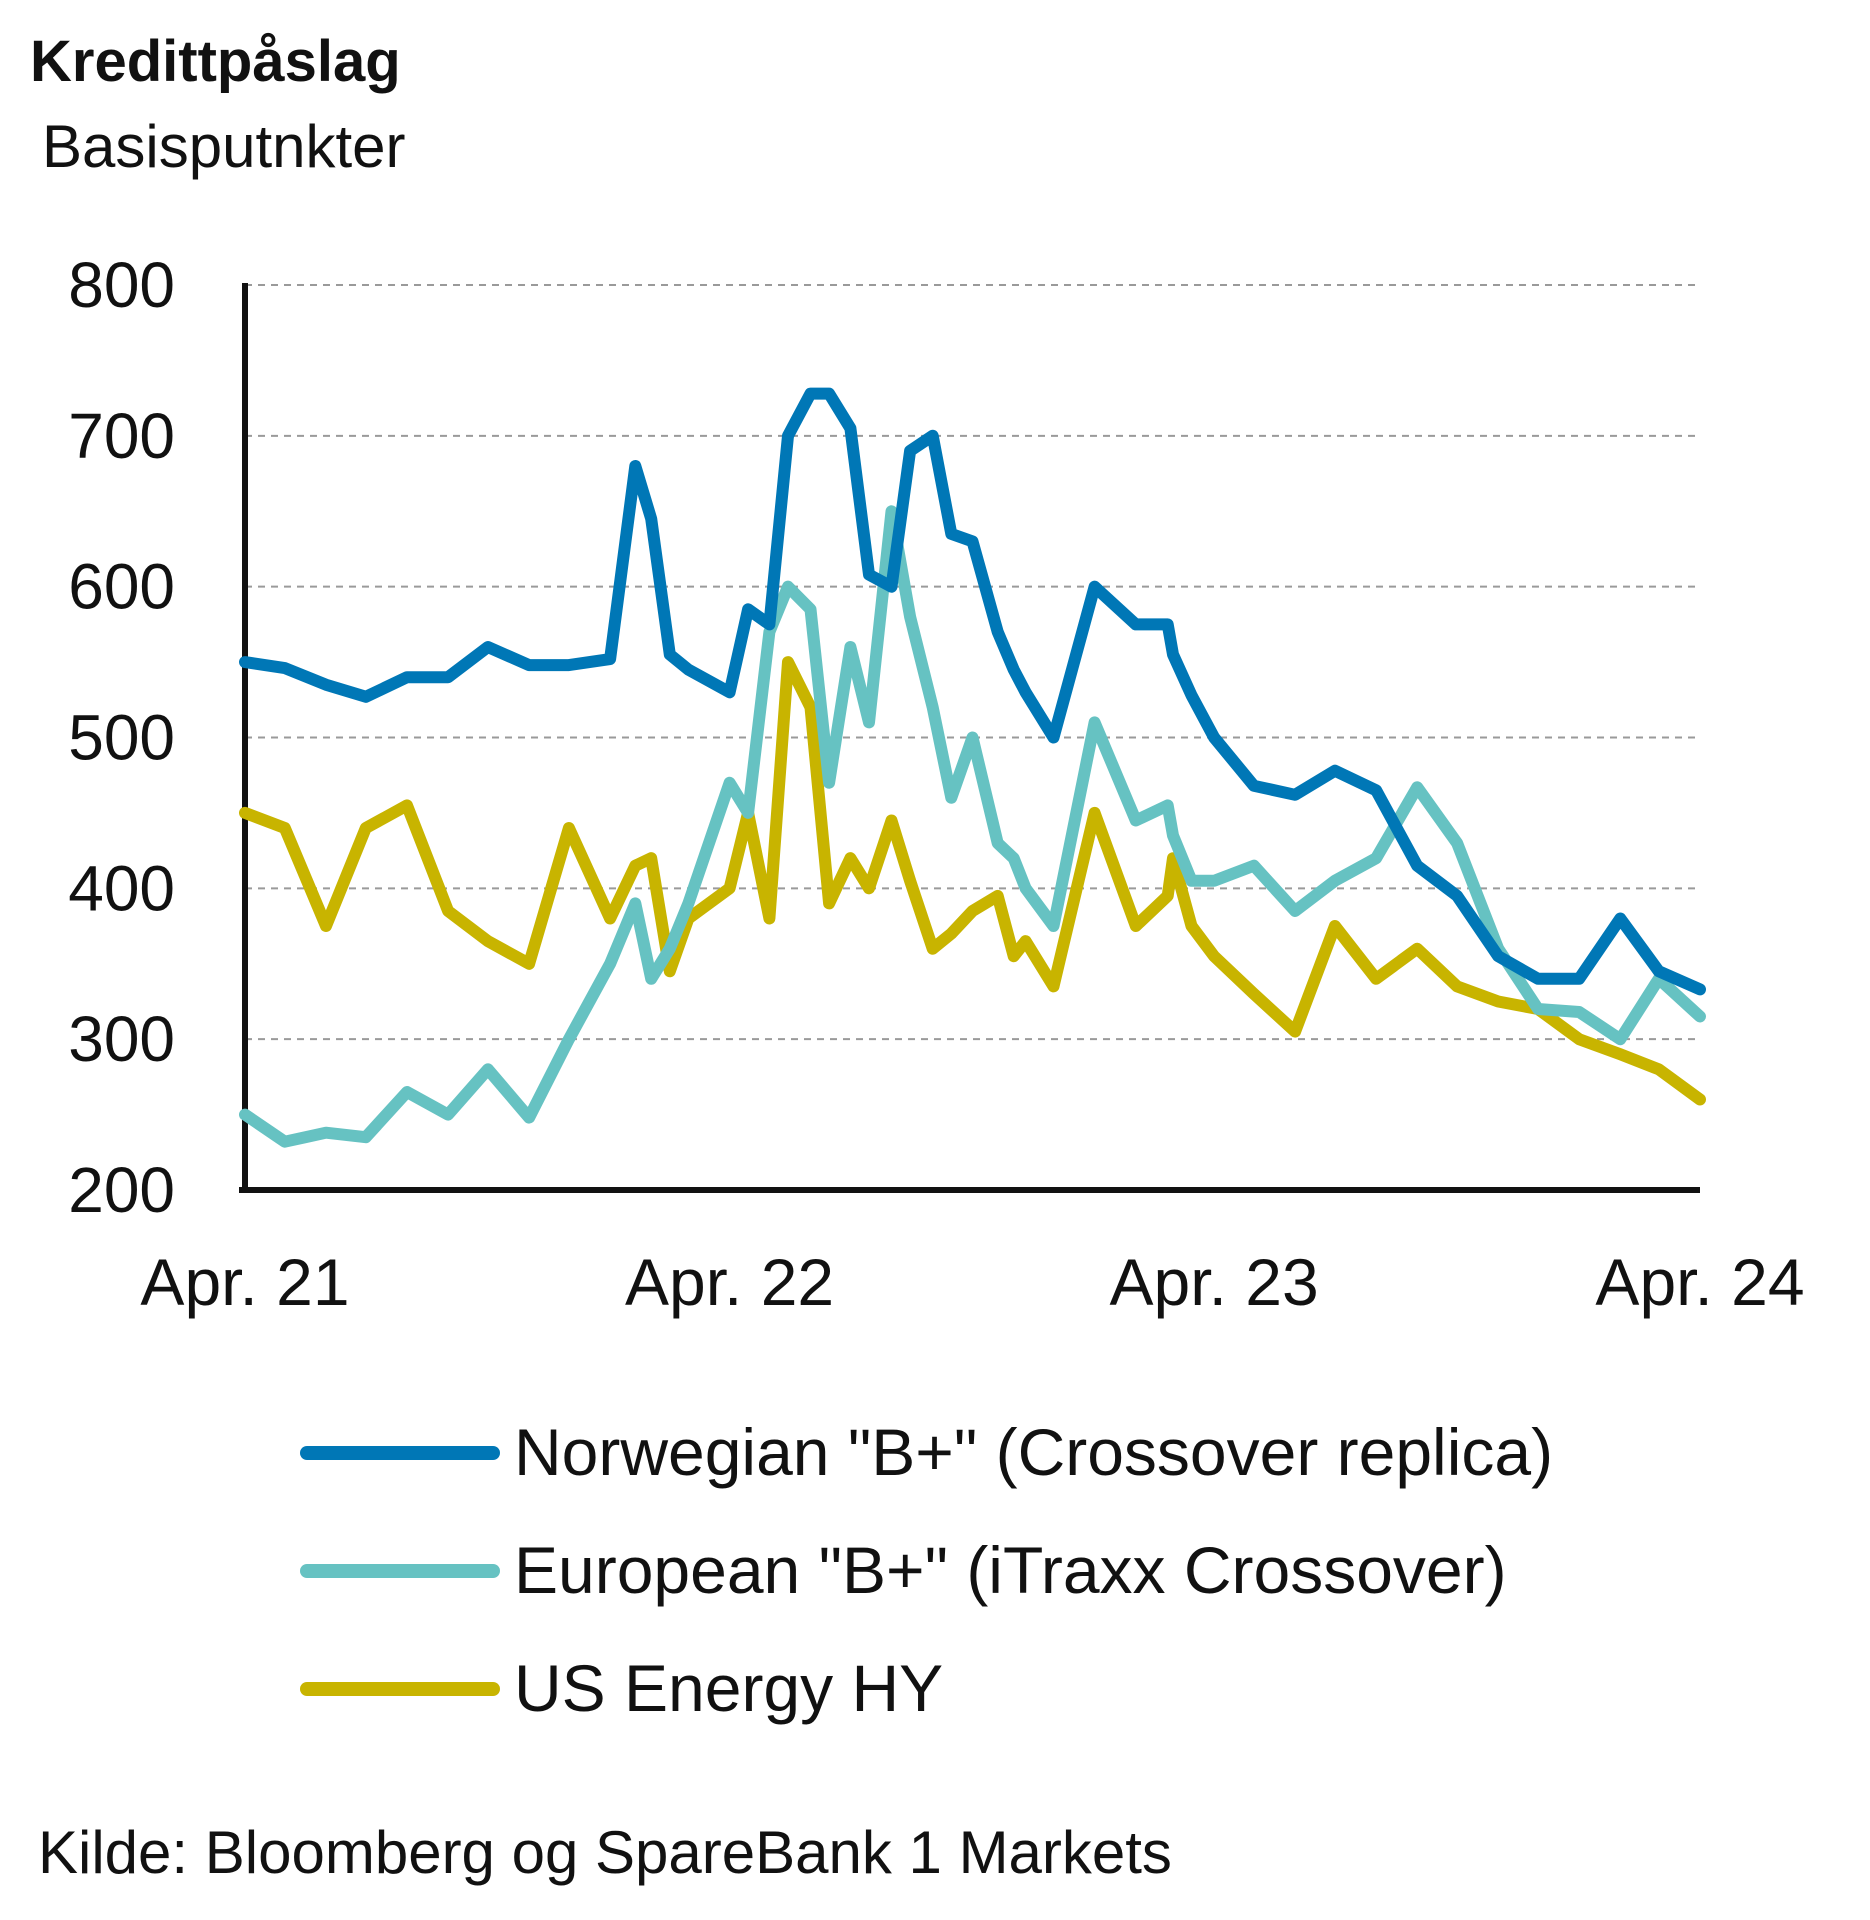 The image size is (1870, 1920). What do you see at coordinates (121, 285) in the screenshot?
I see `y-tick-label-800: 800` at bounding box center [121, 285].